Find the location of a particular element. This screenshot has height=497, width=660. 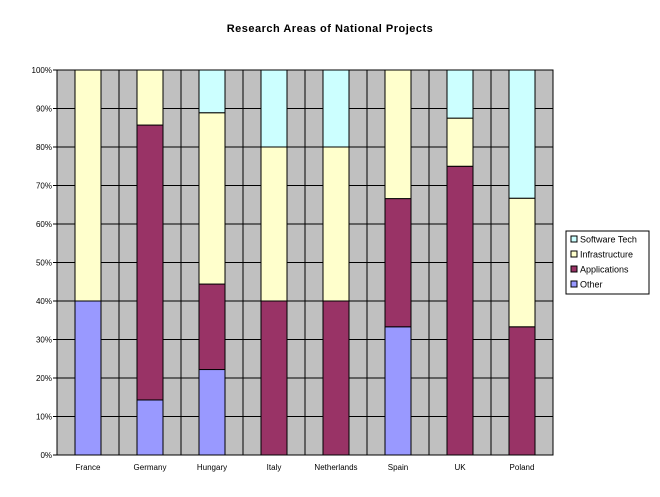

x-tick-label: Spain is located at coordinates (398, 467).